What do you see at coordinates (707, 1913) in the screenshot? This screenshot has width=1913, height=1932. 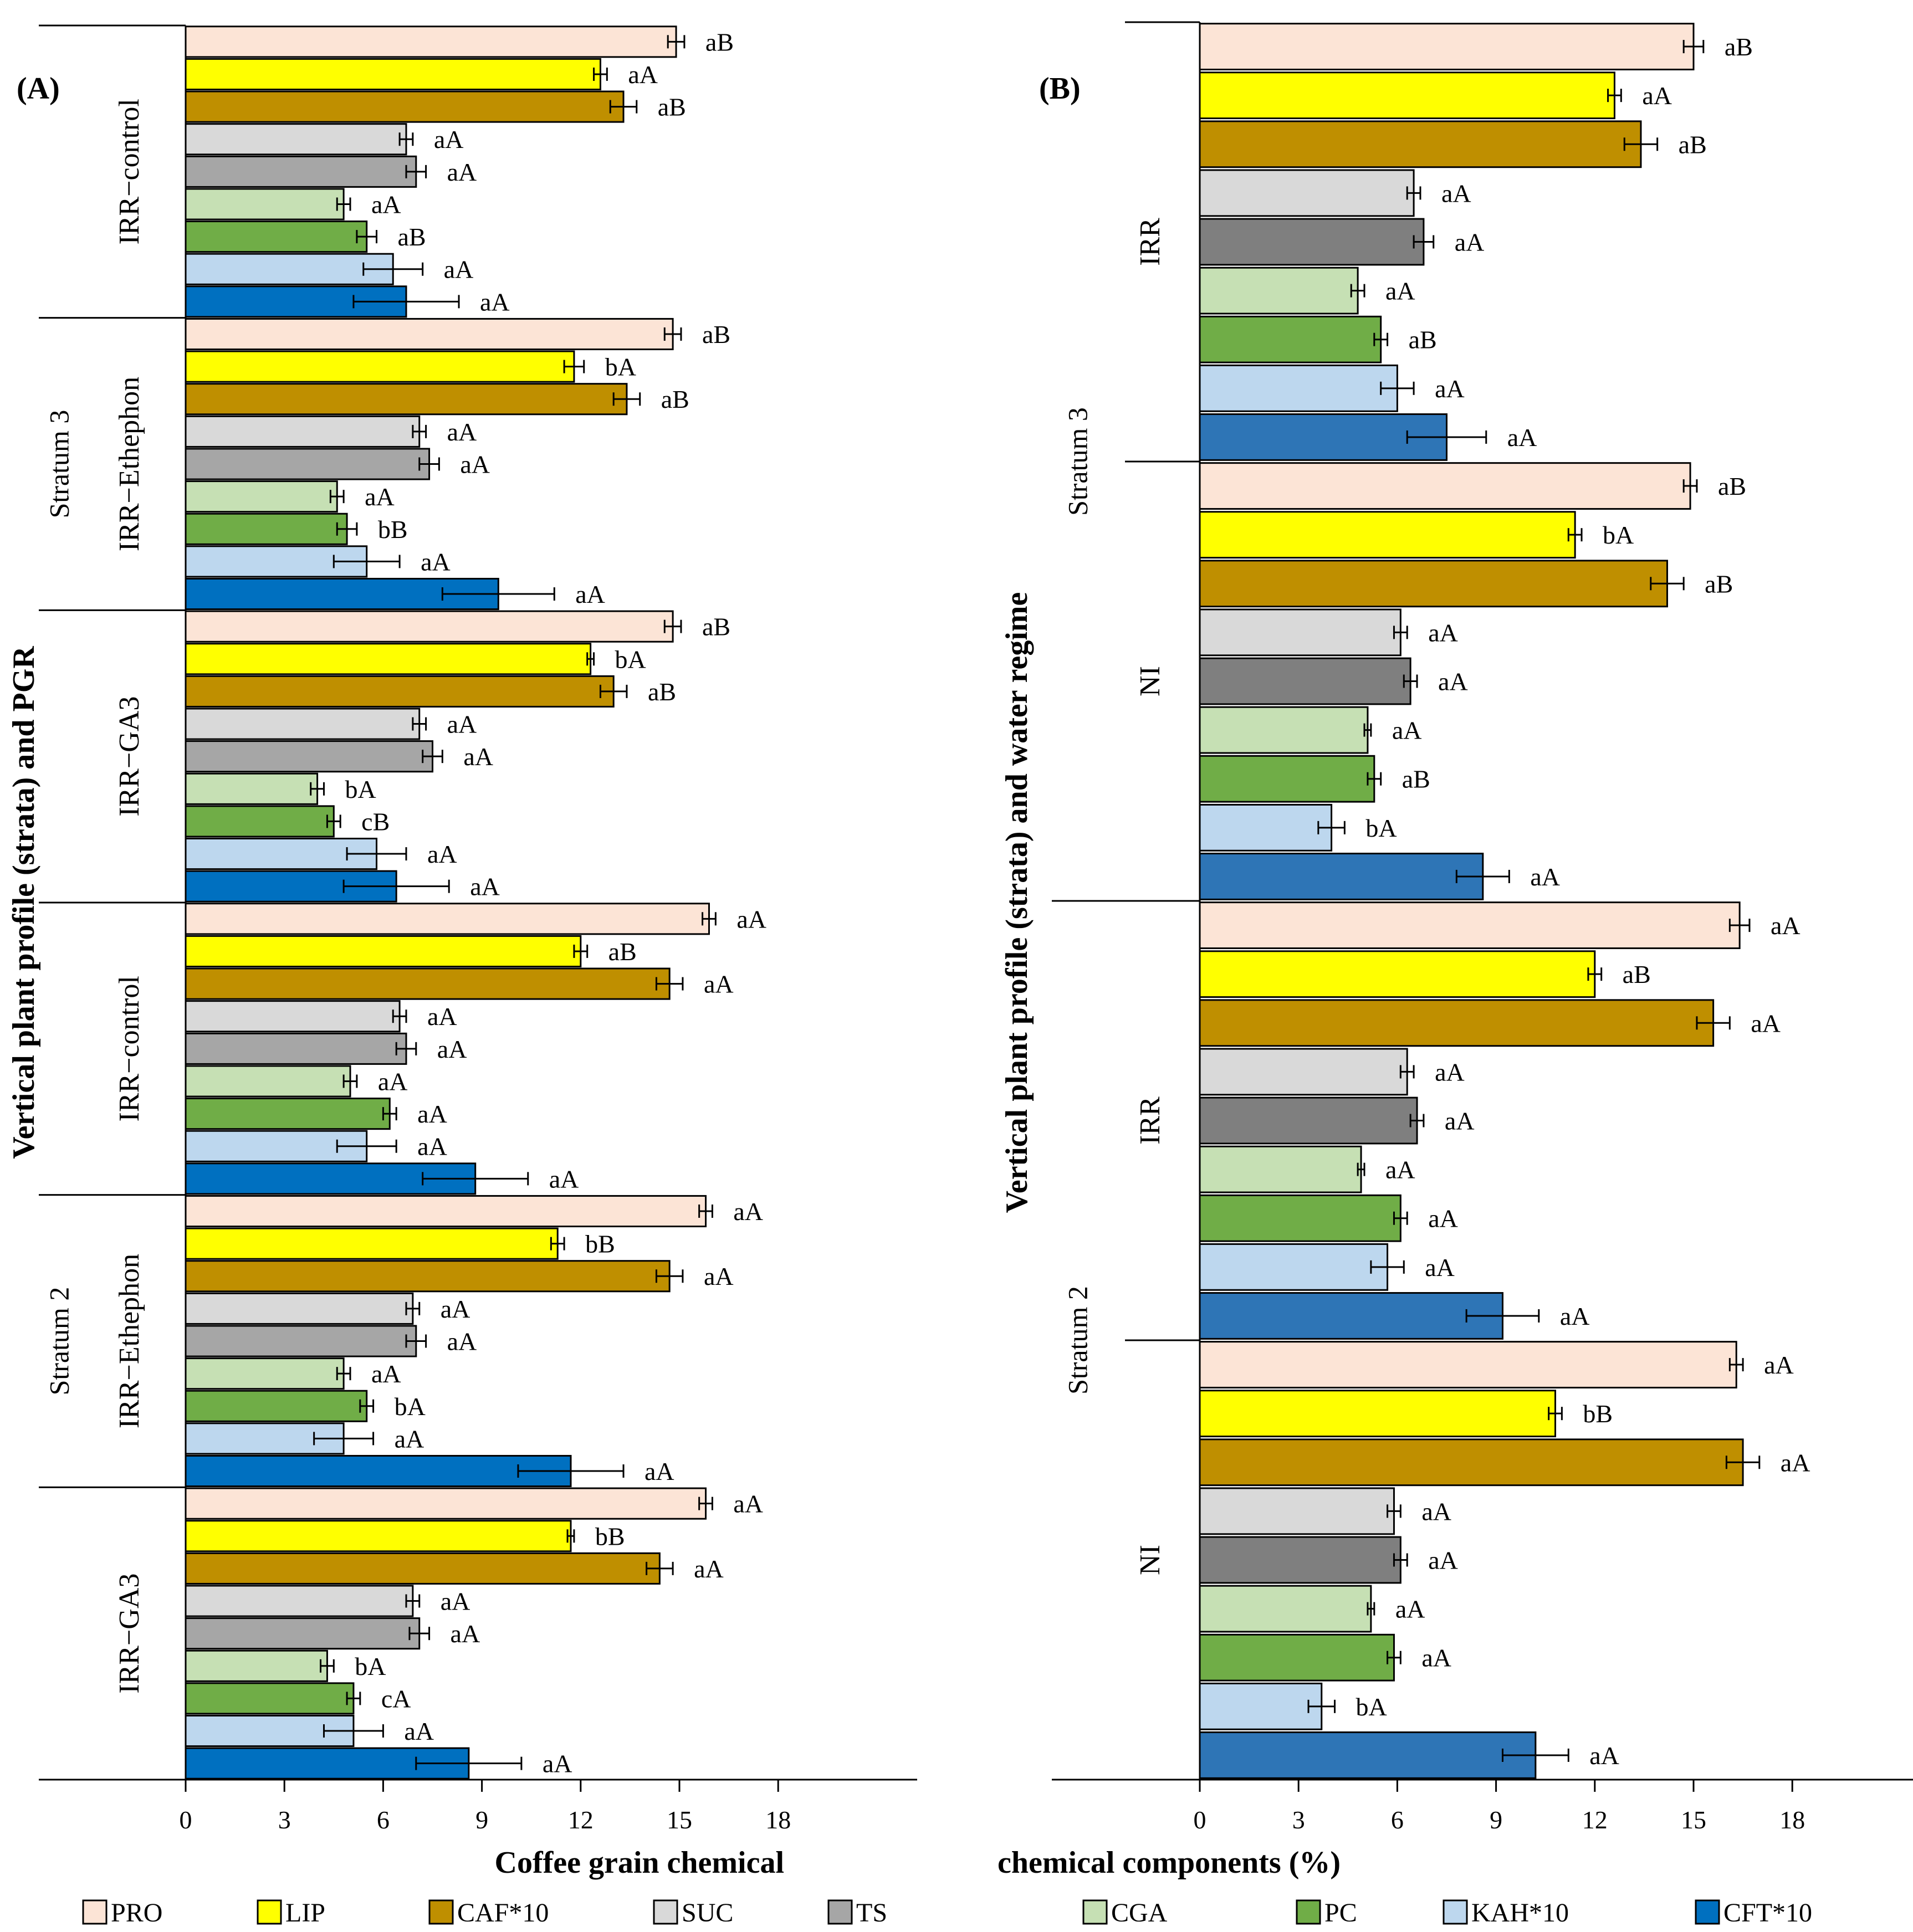 I see `legend-label: SUC` at bounding box center [707, 1913].